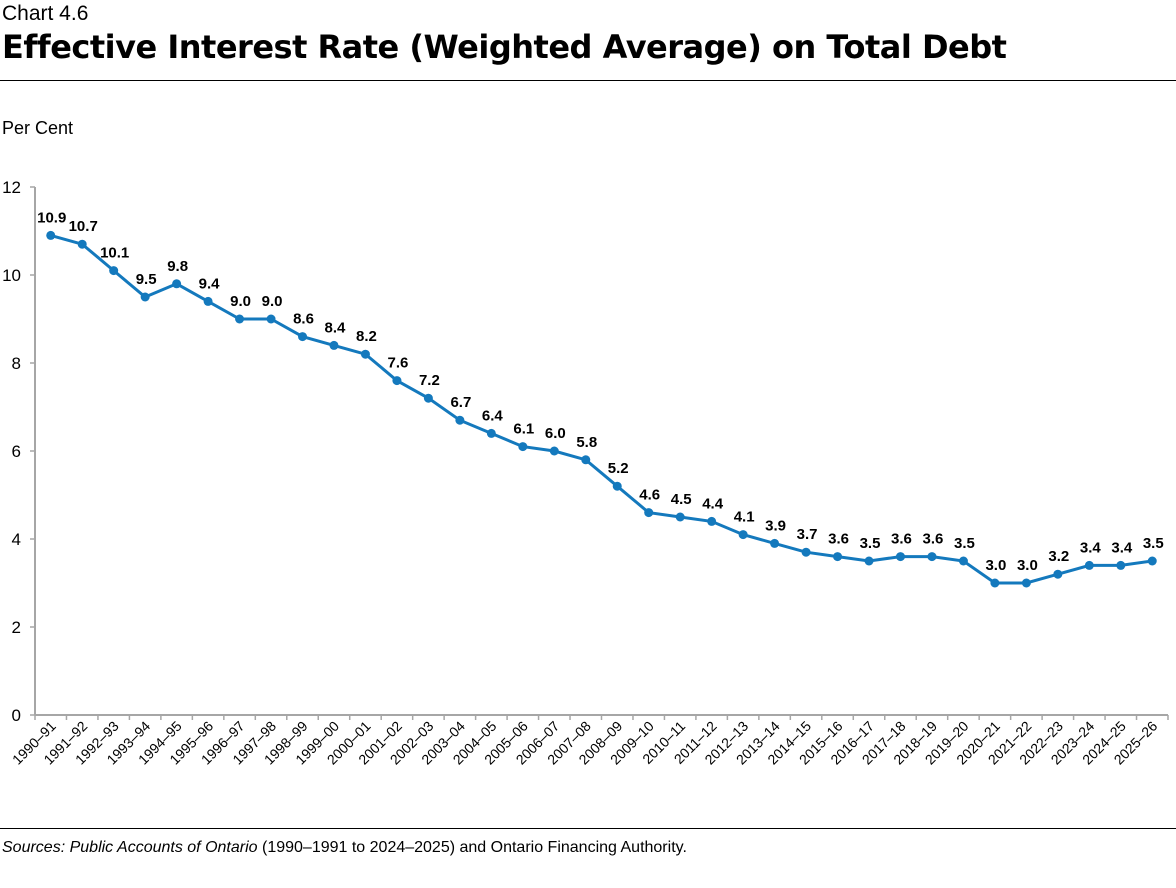 The image size is (1176, 888). I want to click on data-label: 7.6, so click(398, 363).